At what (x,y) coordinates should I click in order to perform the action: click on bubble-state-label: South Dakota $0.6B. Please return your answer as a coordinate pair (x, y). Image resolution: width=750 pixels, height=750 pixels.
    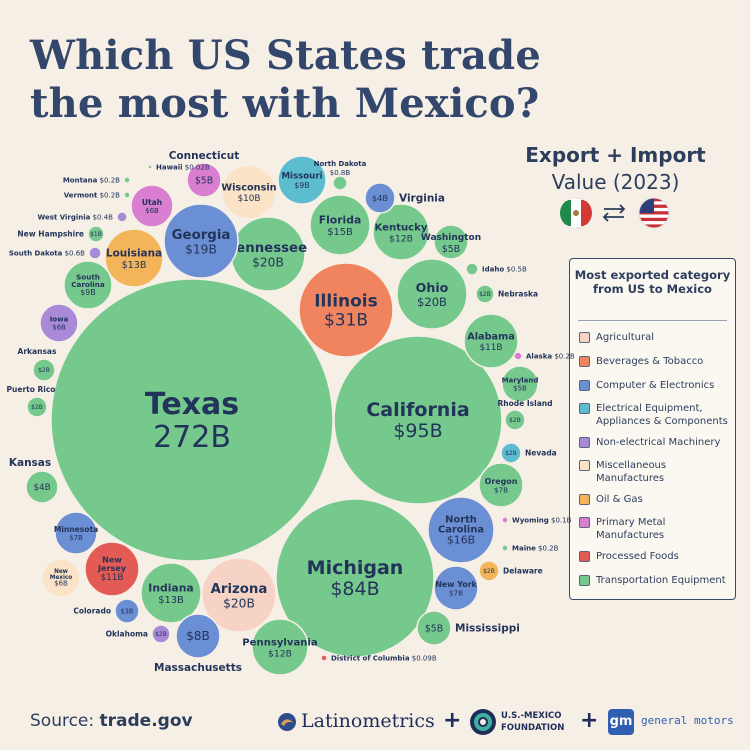
    Looking at the image, I should click on (47, 254).